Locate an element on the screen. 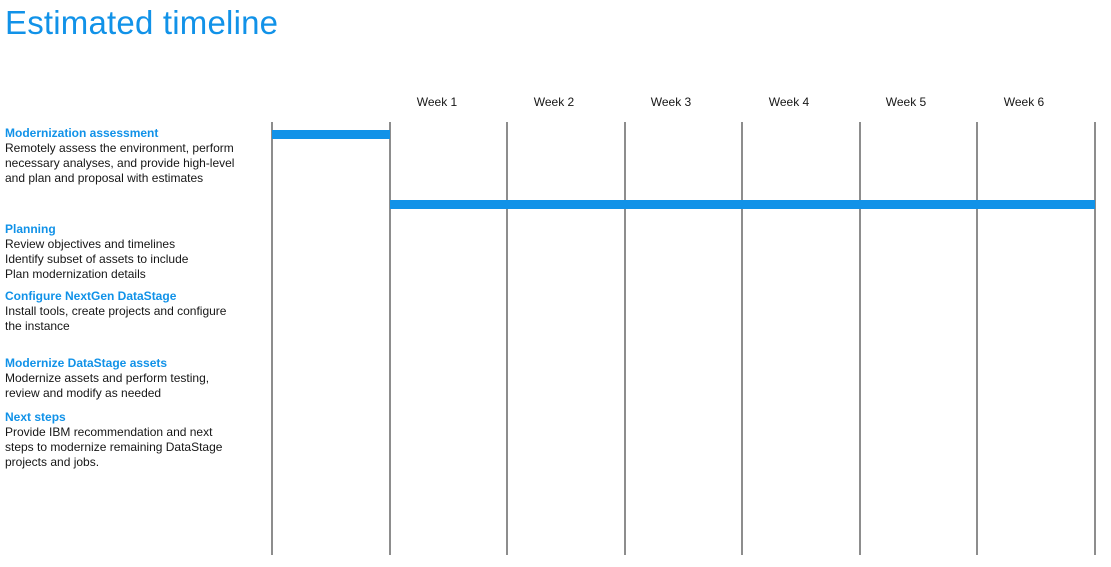  week-label-1: Week 1 is located at coordinates (437, 102).